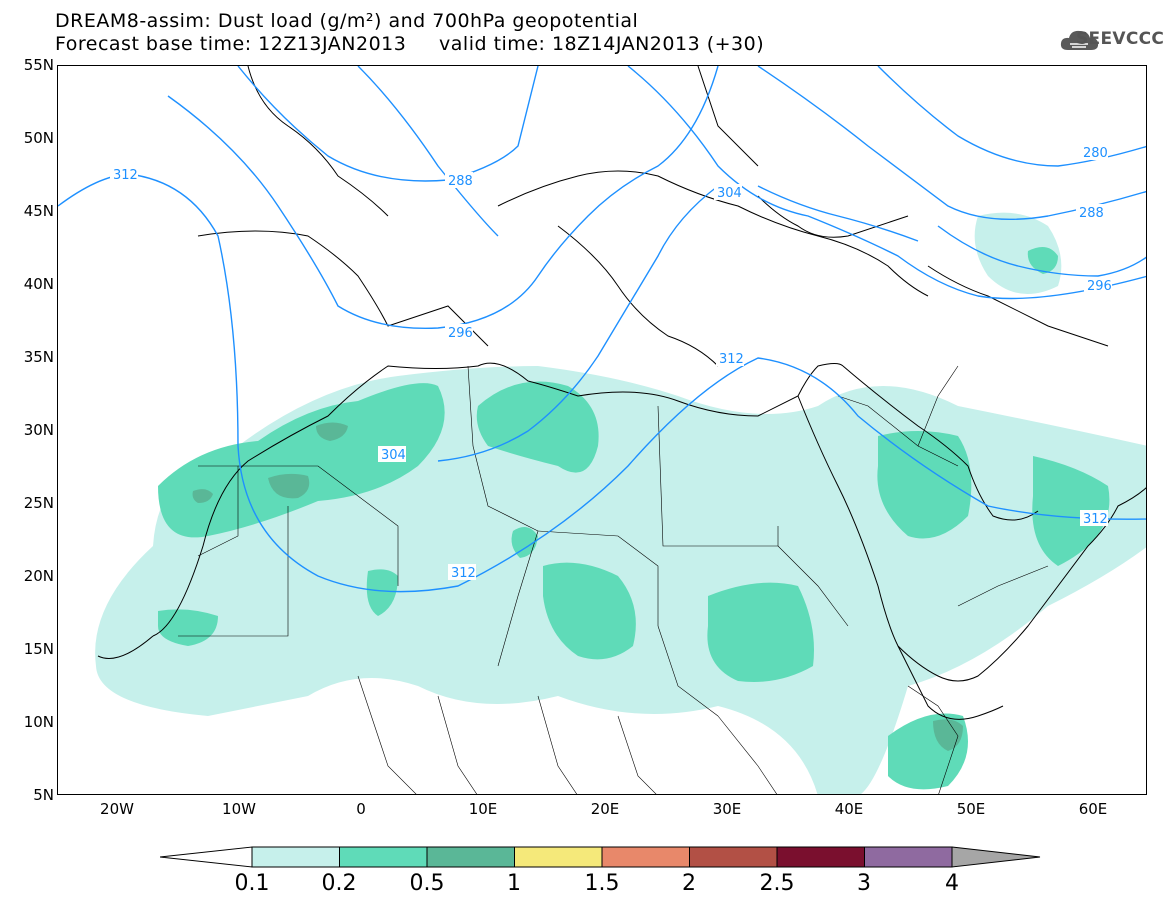 The height and width of the screenshot is (907, 1165). What do you see at coordinates (38, 649) in the screenshot?
I see `lat-label: 15N` at bounding box center [38, 649].